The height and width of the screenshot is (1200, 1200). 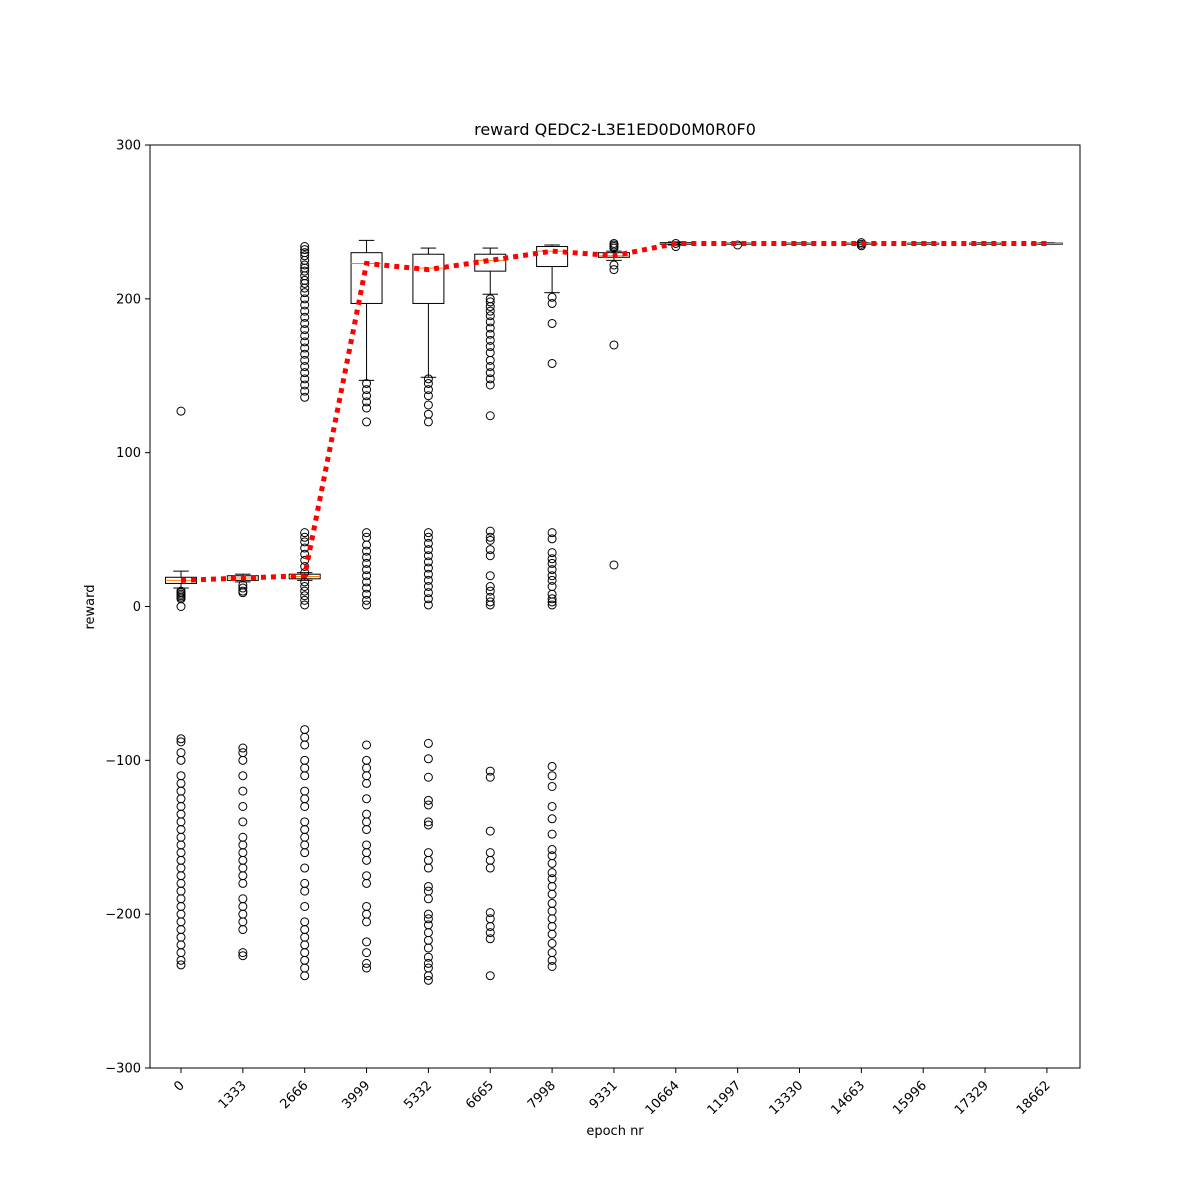 I want to click on x-tick-label: 17329, so click(x=972, y=1098).